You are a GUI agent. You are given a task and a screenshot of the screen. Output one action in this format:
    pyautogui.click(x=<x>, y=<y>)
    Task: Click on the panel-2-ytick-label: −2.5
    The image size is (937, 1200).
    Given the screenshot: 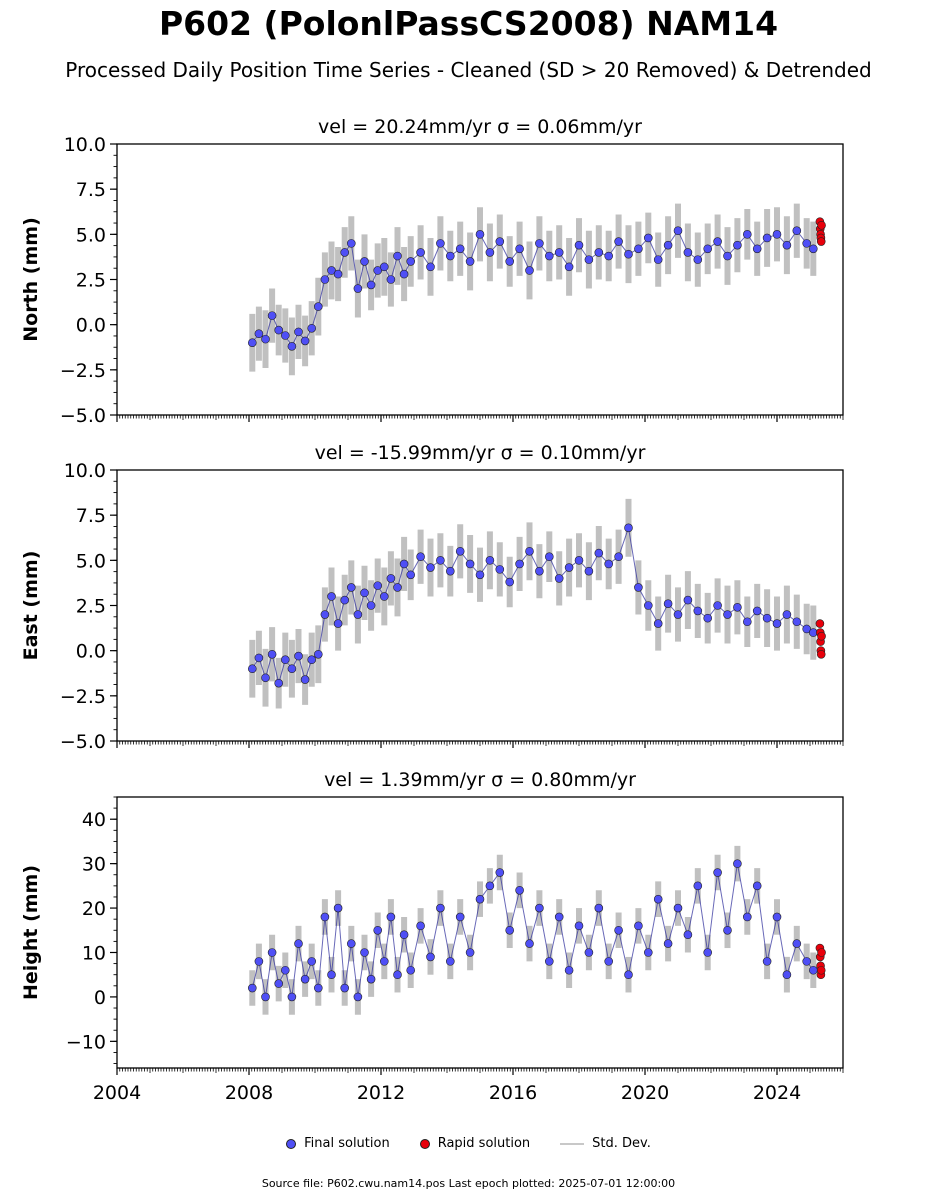 What is the action you would take?
    pyautogui.click(x=83, y=697)
    